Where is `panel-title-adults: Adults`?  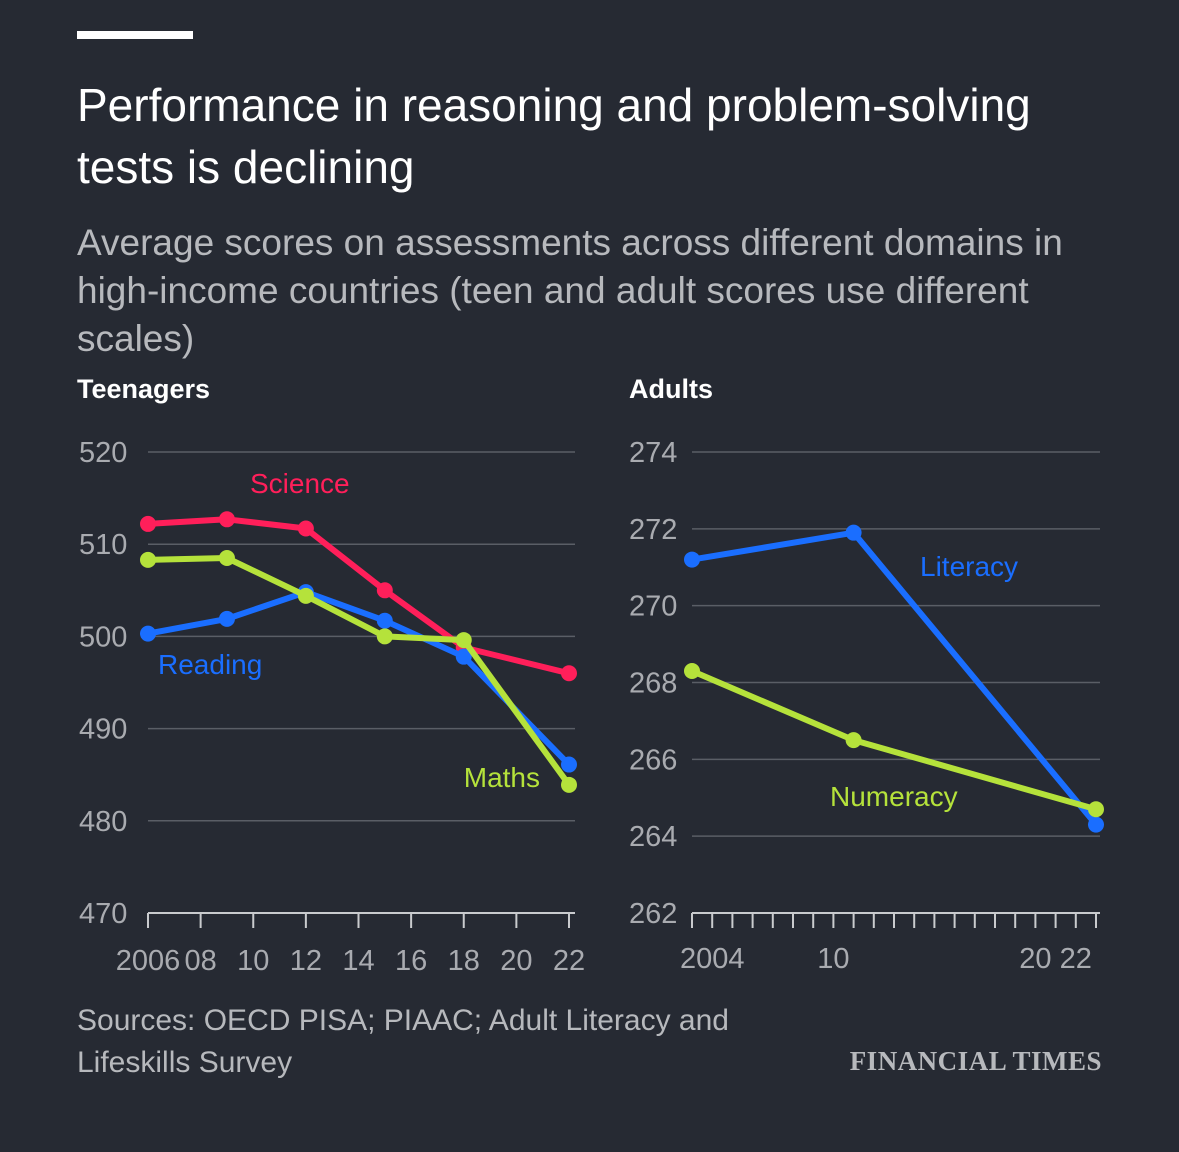 panel-title-adults: Adults is located at coordinates (671, 389).